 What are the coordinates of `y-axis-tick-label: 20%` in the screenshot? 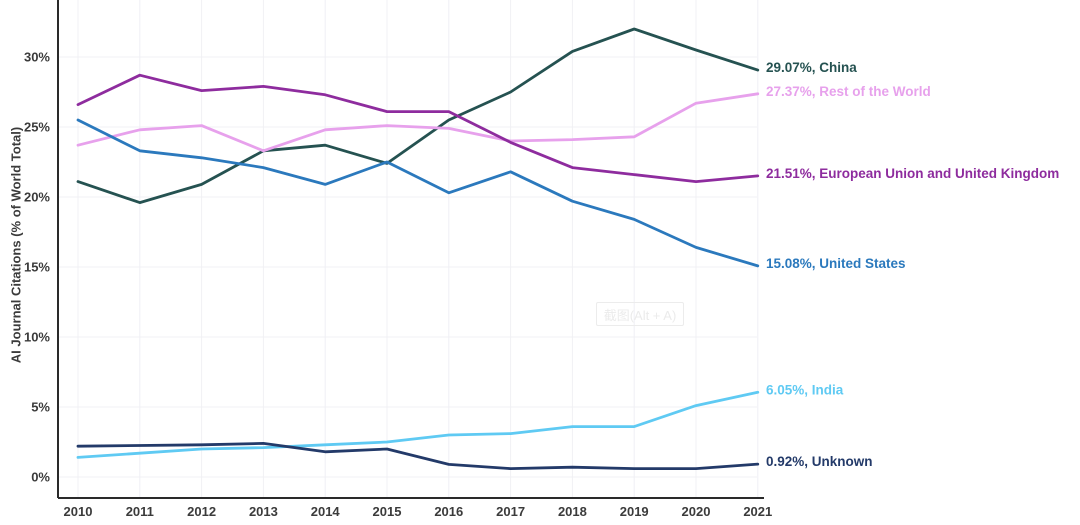 It's located at (37, 197).